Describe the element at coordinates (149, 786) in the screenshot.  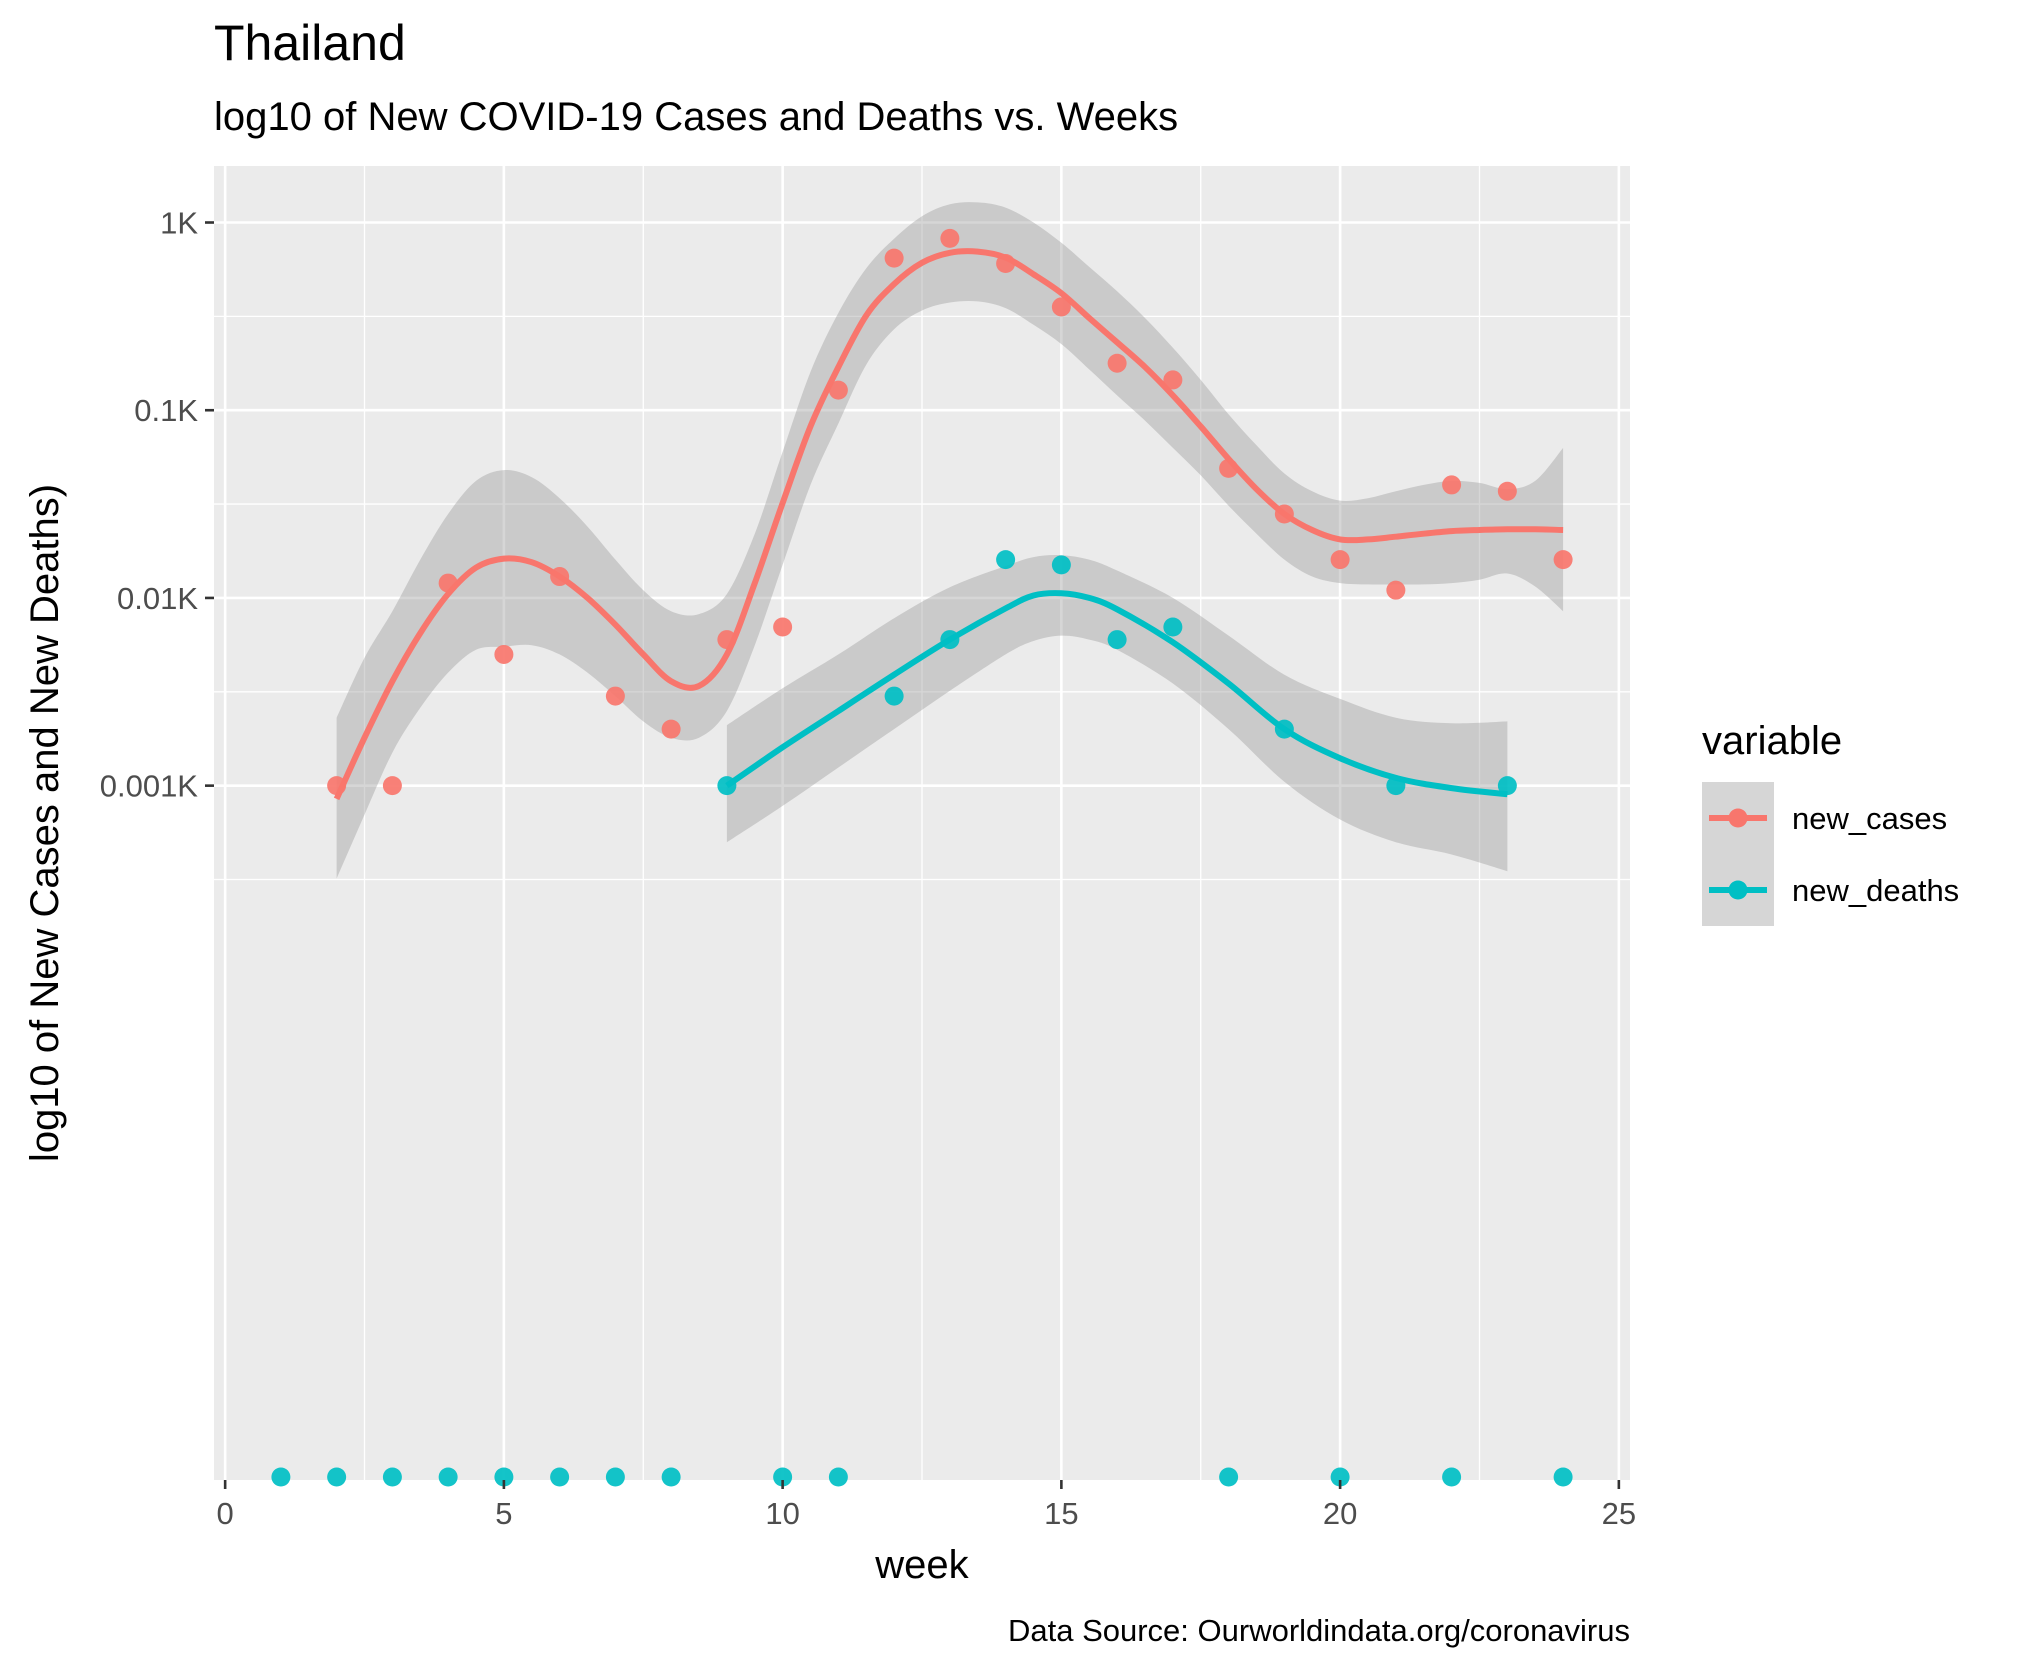
I see `y-tick-label: 0.001K` at that location.